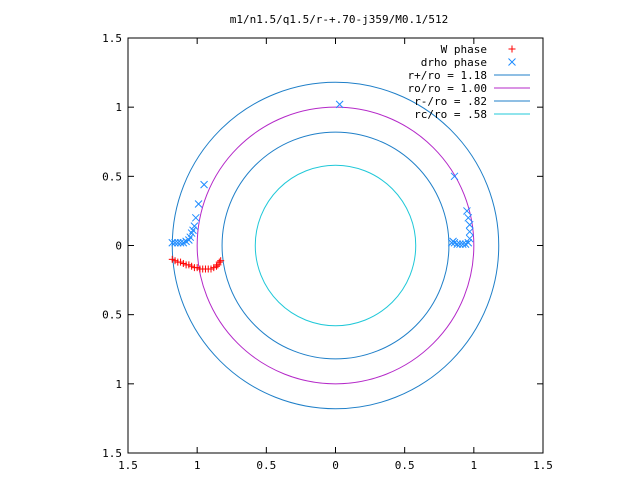 The width and height of the screenshot is (640, 480). I want to click on y-tick-label-4: 0.5, so click(112, 315).